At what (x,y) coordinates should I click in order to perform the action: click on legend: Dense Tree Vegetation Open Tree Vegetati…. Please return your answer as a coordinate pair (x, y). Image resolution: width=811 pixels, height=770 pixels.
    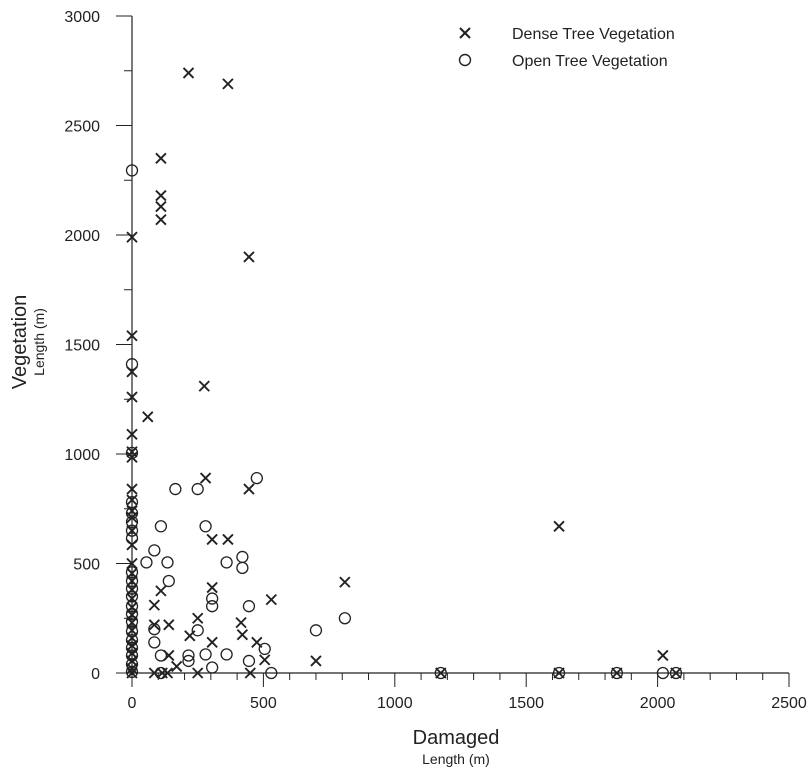
    Looking at the image, I should click on (566, 48).